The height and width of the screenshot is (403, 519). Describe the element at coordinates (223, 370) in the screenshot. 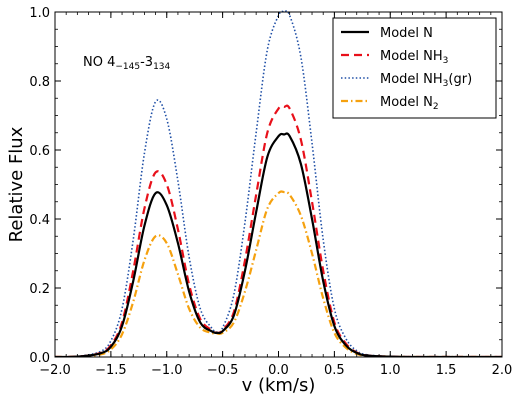

I see `x-tick-label: −0.5` at that location.